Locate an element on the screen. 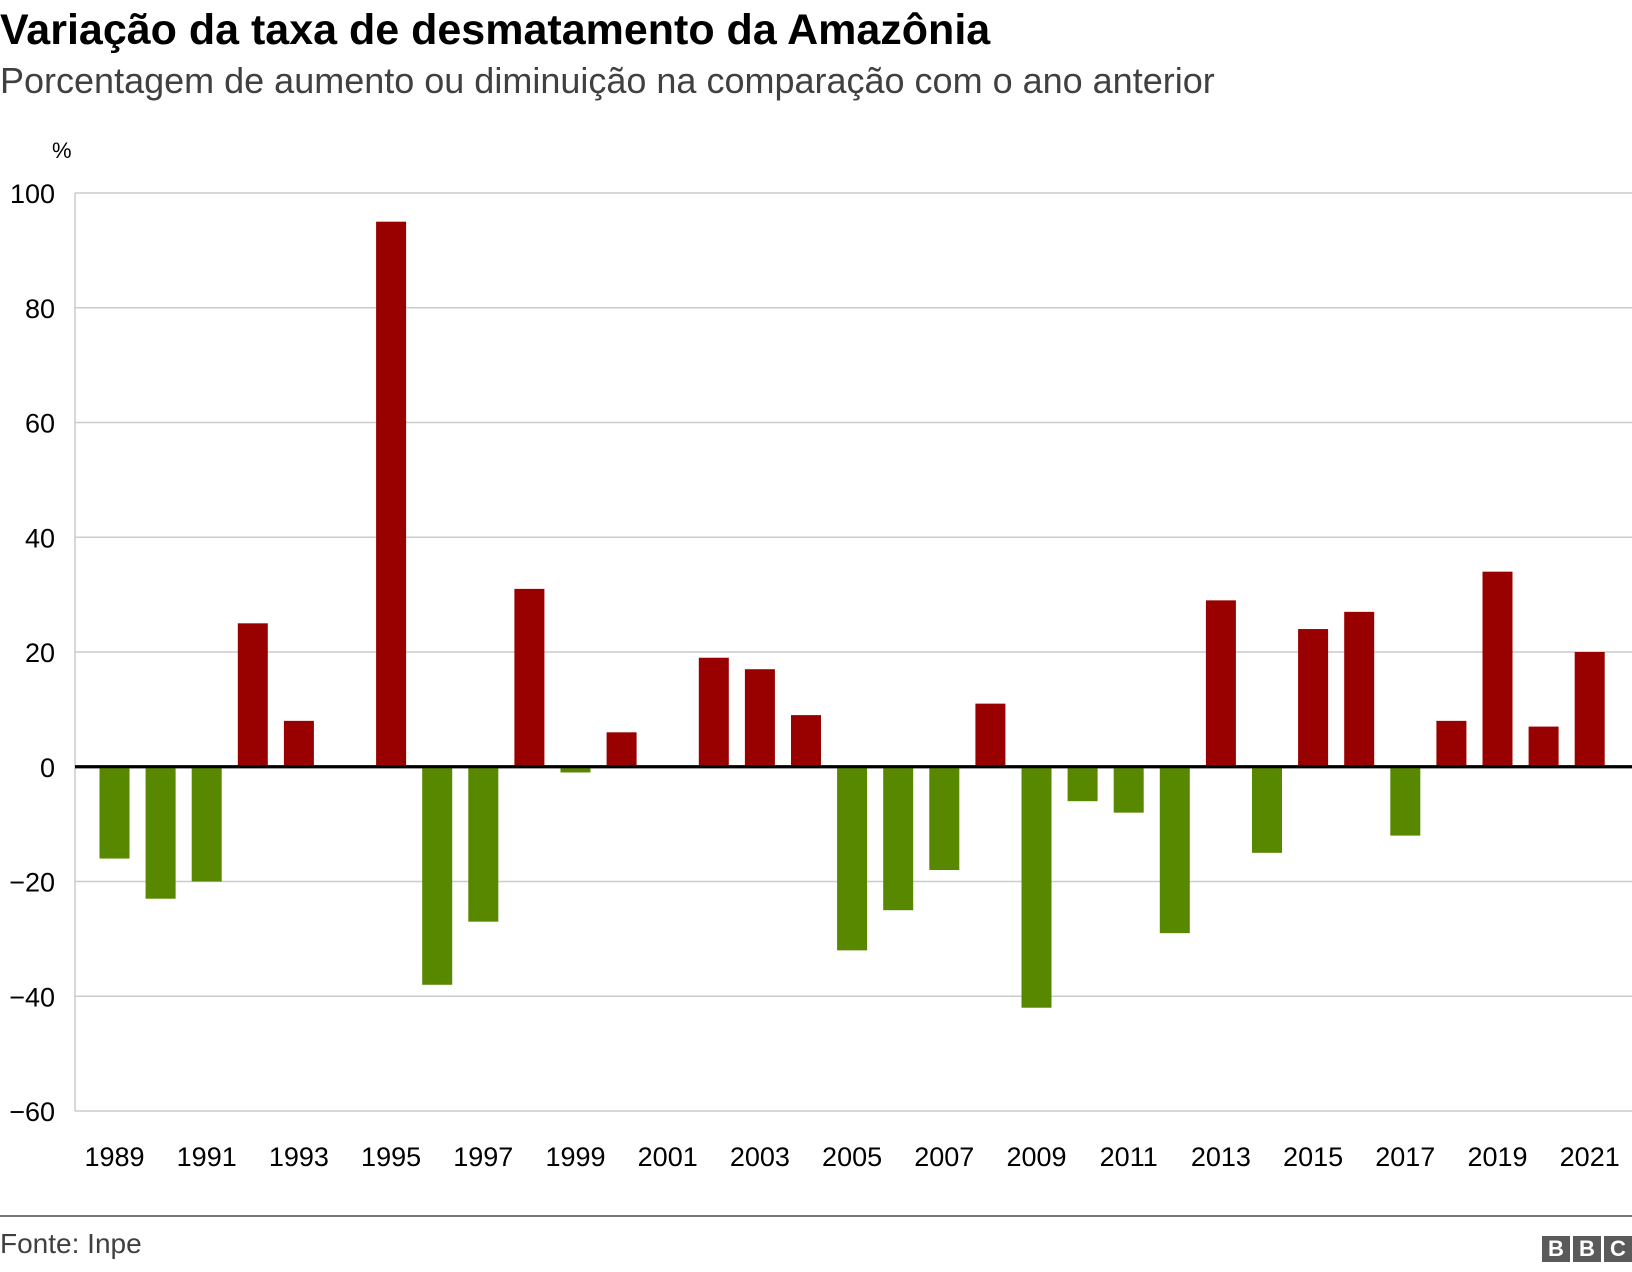  y-tick-label: 20 is located at coordinates (40, 653).